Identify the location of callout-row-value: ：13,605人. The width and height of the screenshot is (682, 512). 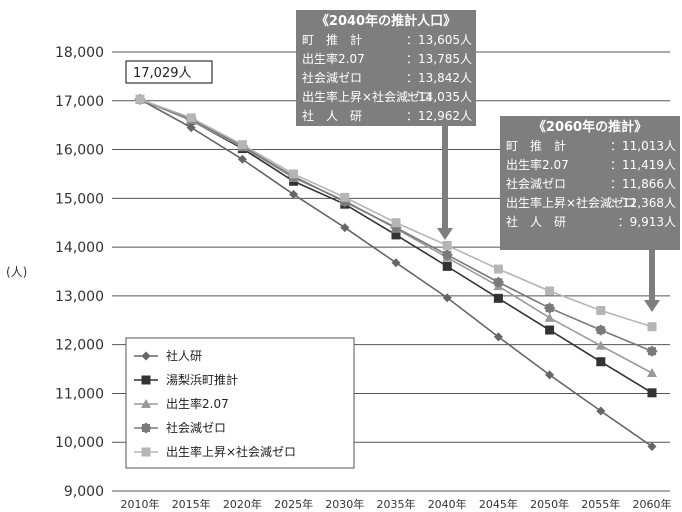
(439, 40).